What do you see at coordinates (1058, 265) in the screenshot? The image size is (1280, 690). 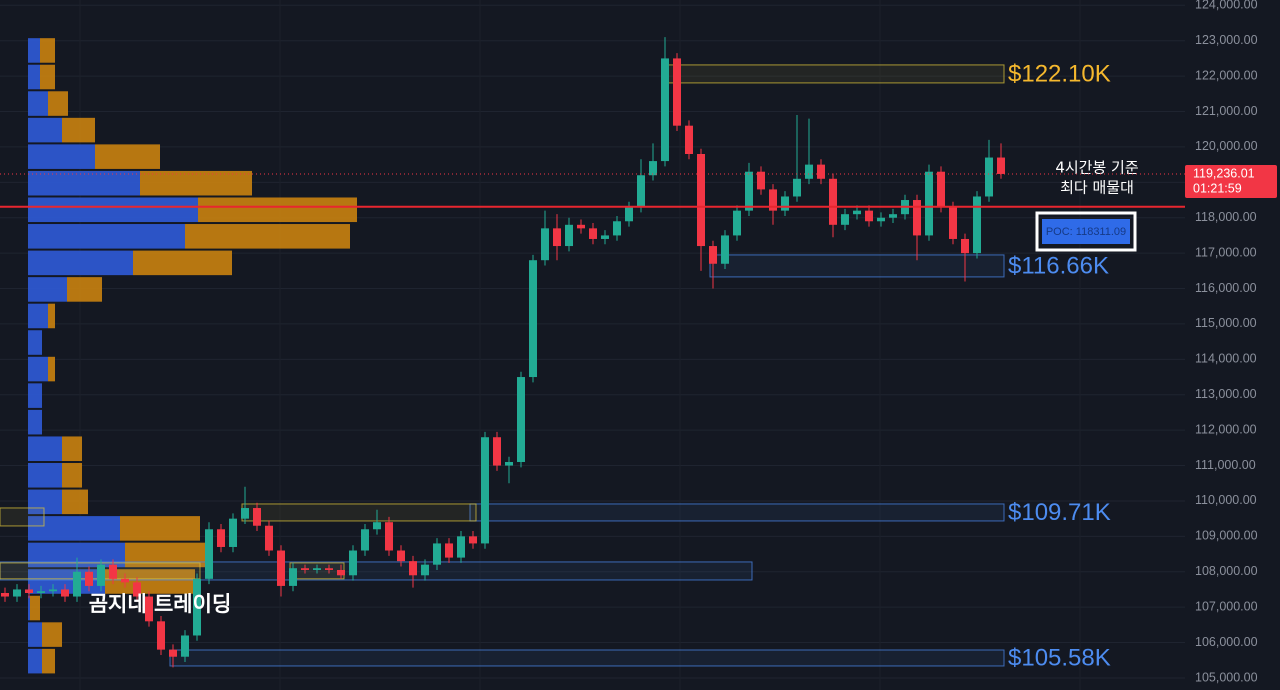 I see `zone-label: $116.66K` at bounding box center [1058, 265].